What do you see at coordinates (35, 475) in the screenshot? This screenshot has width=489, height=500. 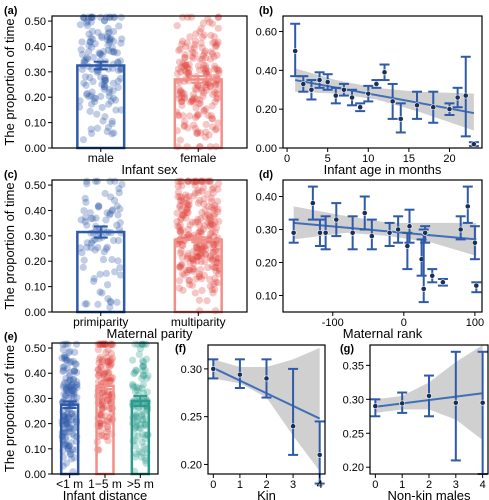 I see `y-tick-label: 0.00` at bounding box center [35, 475].